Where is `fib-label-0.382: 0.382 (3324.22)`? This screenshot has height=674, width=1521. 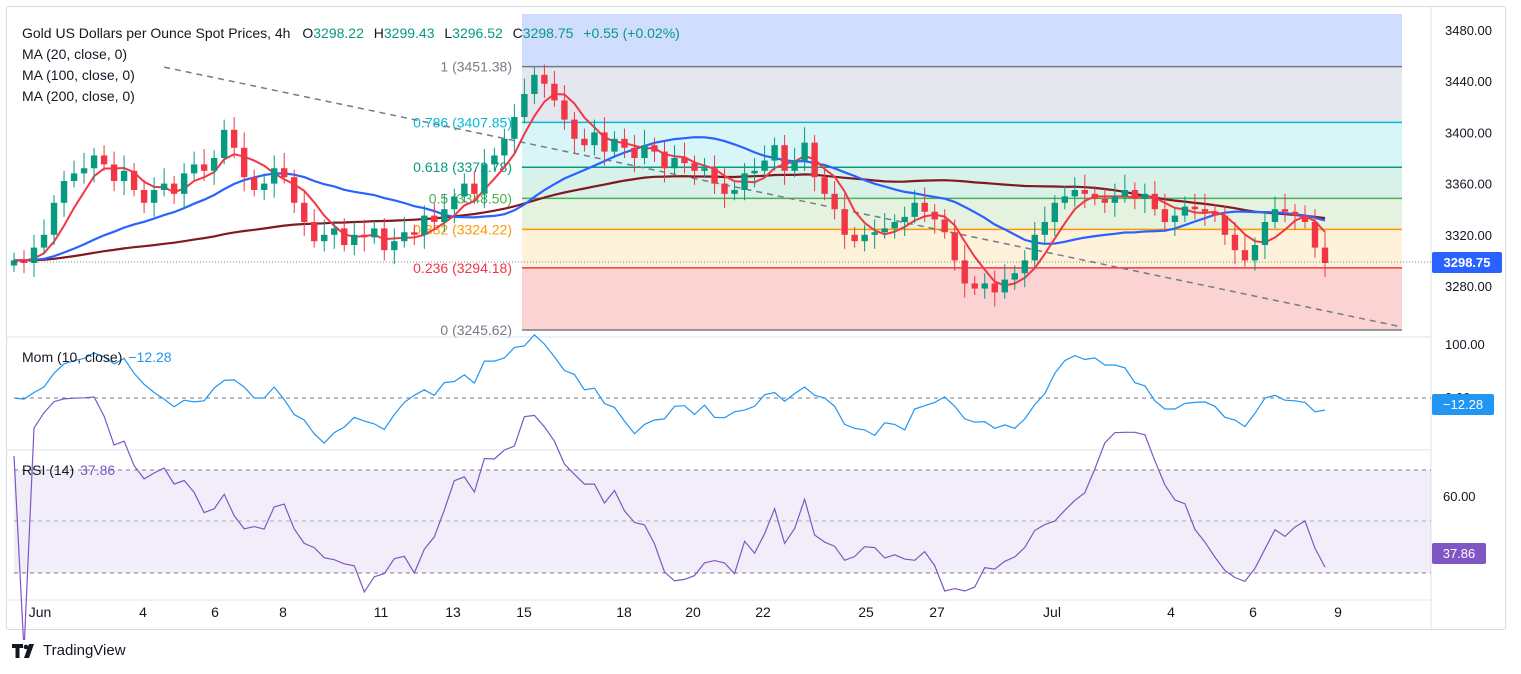 fib-label-0.382: 0.382 (3324.22) is located at coordinates (462, 229).